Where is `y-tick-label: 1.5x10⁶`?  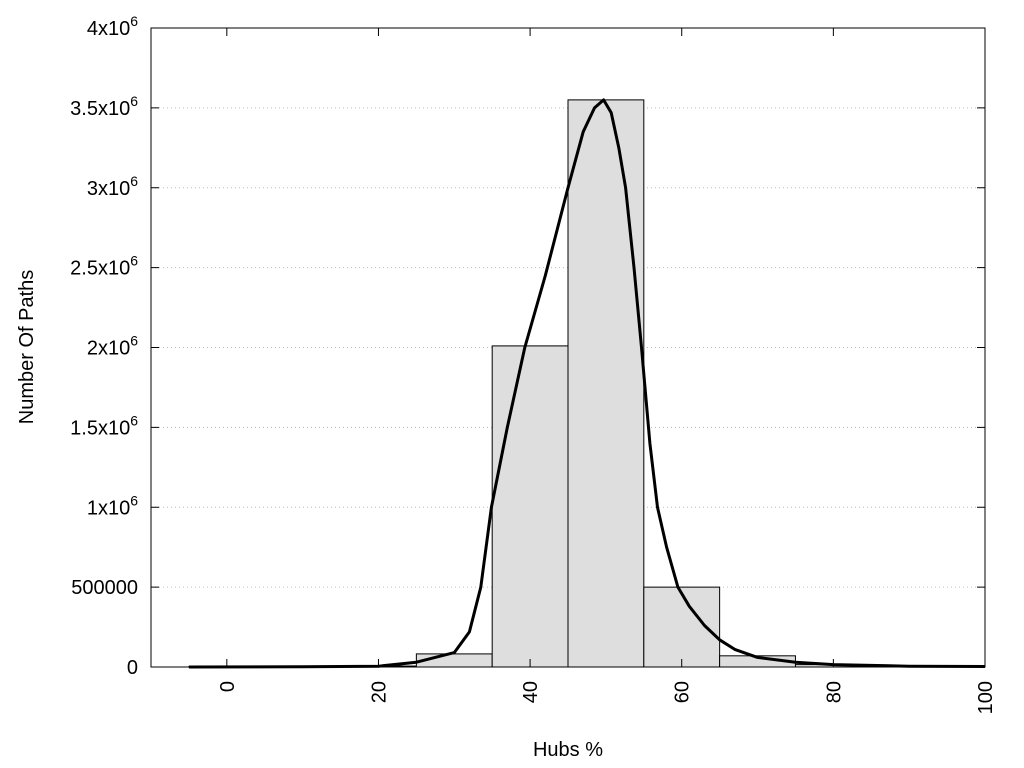
y-tick-label: 1.5x10⁶ is located at coordinates (104, 425).